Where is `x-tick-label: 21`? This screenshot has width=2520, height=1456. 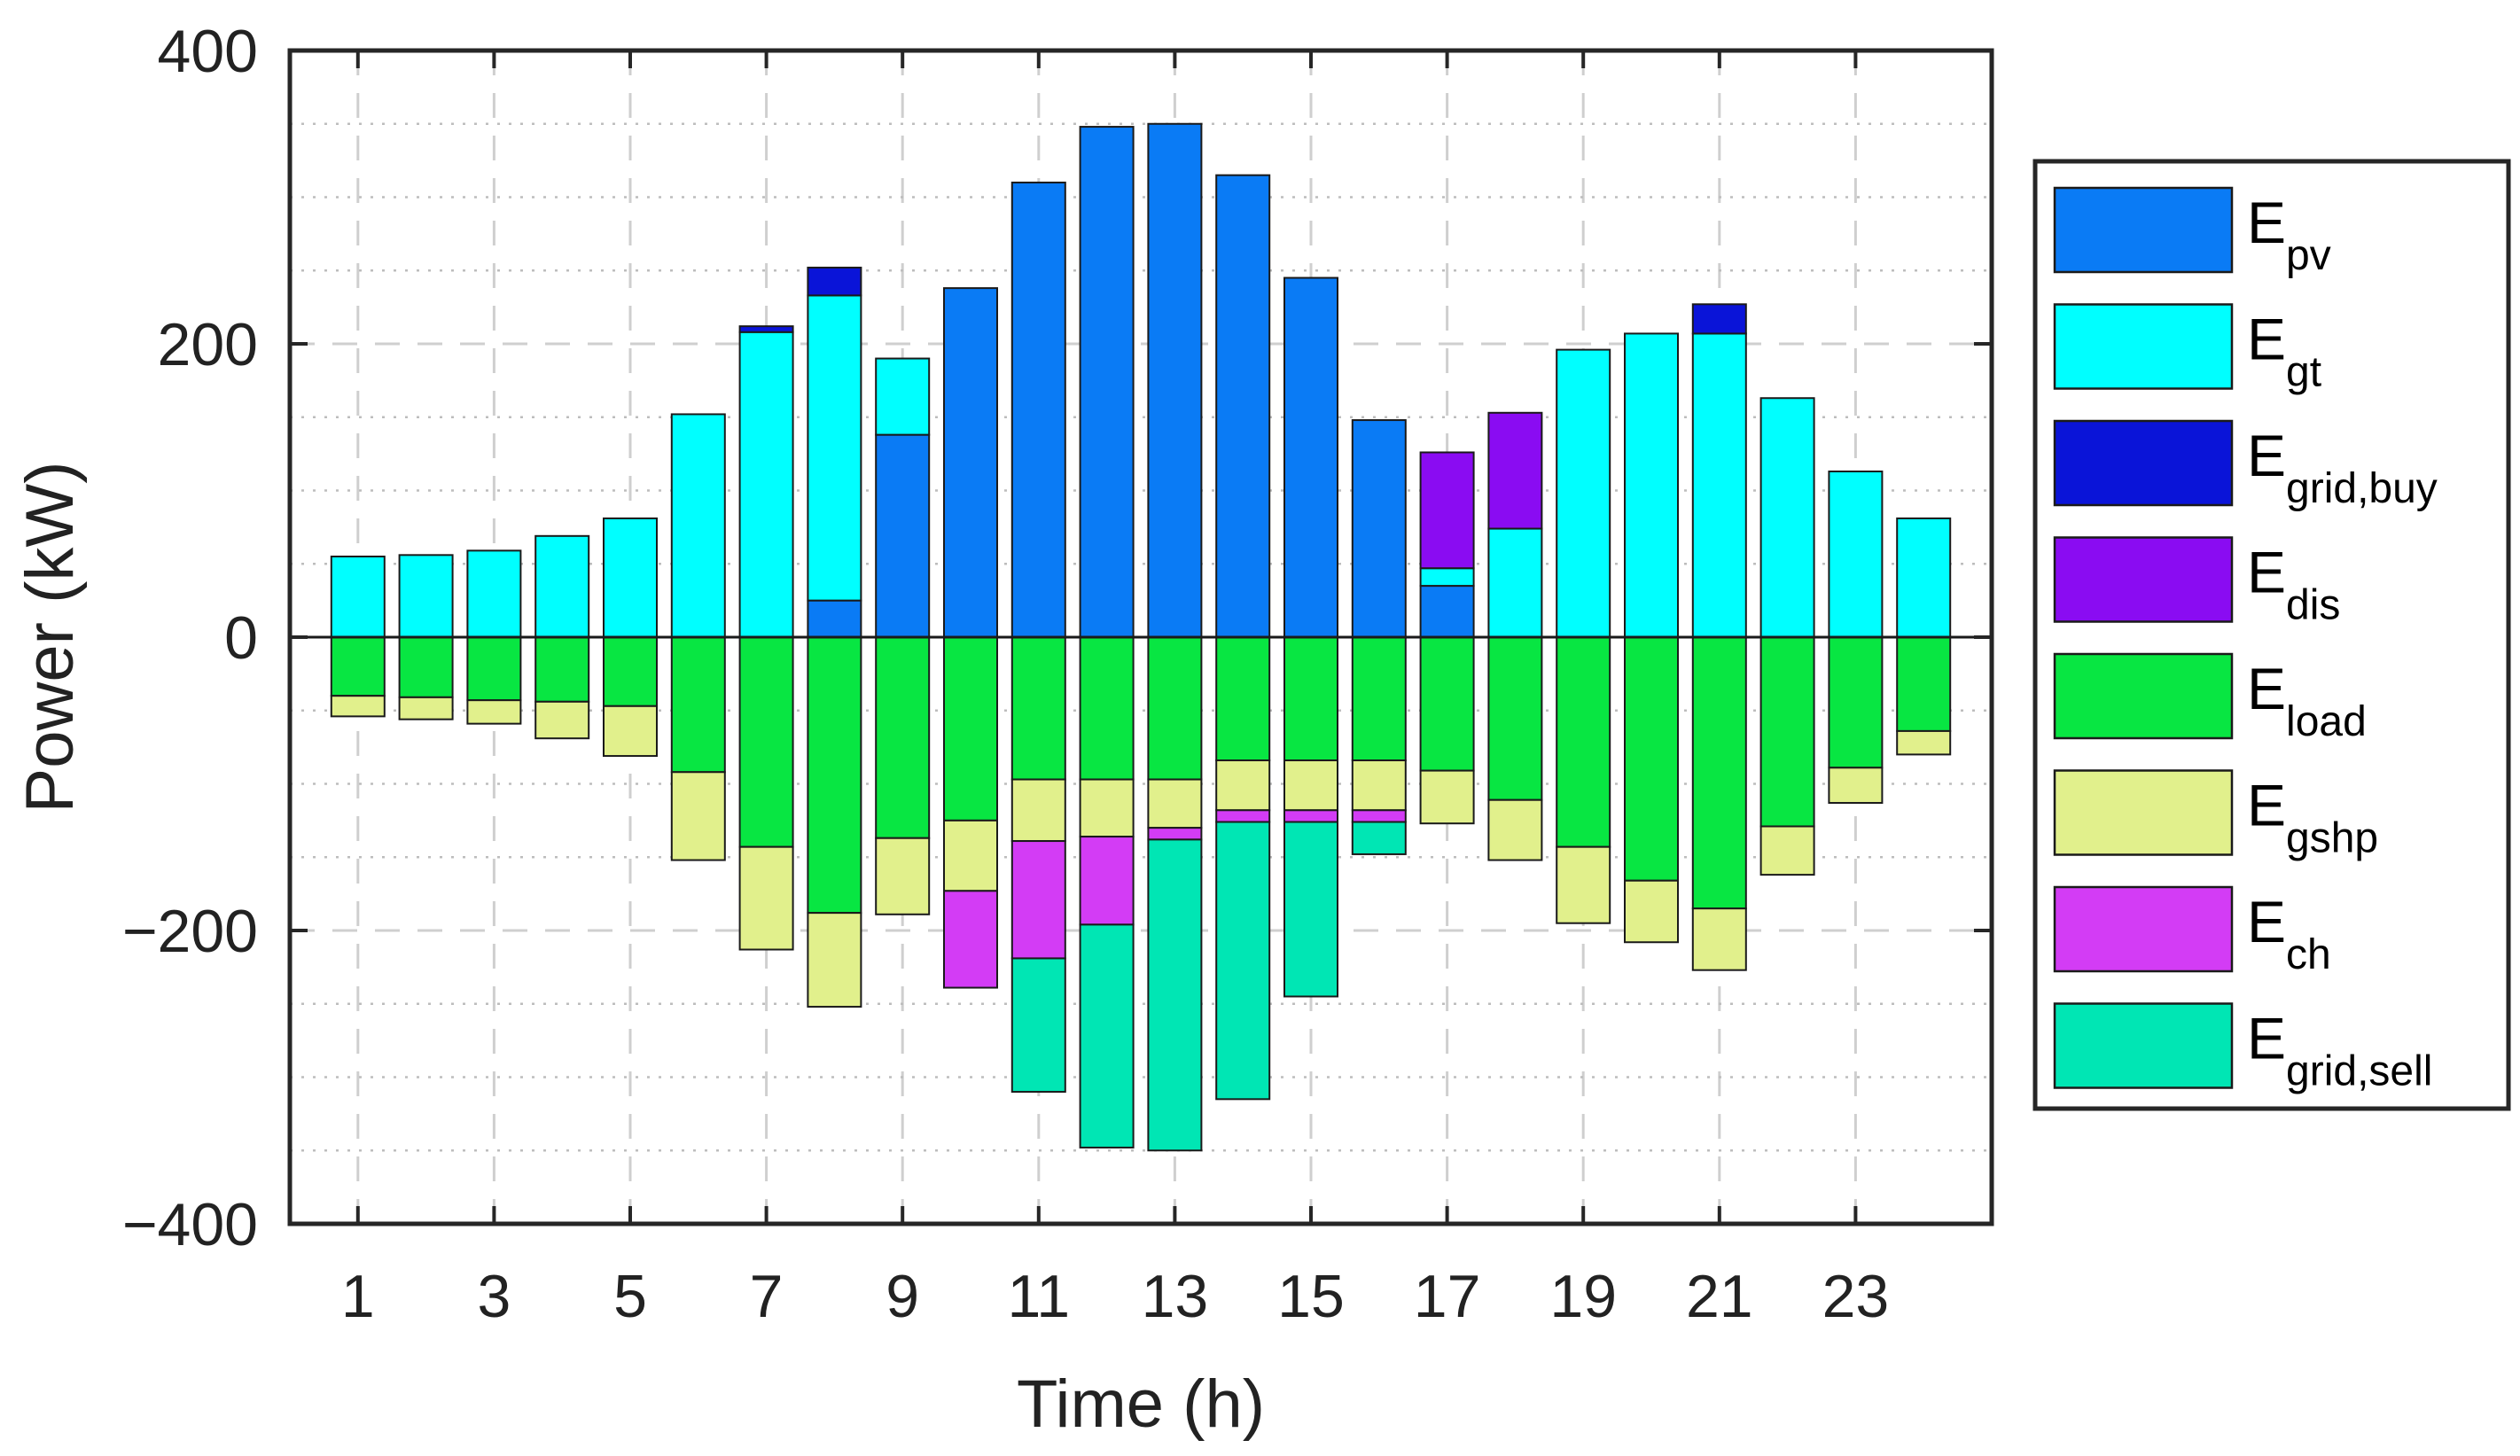 x-tick-label: 21 is located at coordinates (1719, 1296).